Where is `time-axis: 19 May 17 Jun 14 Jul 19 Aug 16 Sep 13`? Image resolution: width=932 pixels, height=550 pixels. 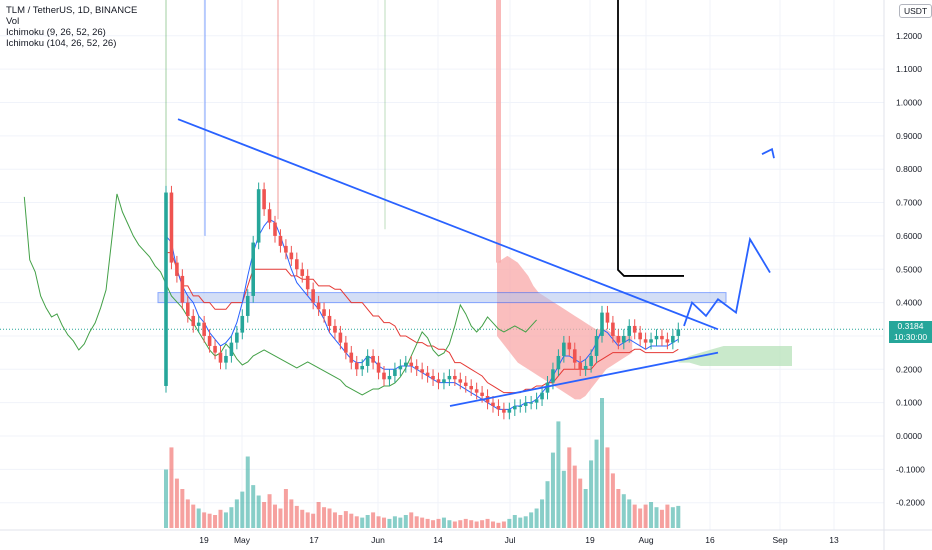 time-axis: 19 May 17 Jun 14 Jul 19 Aug 16 Sep 13 is located at coordinates (466, 537).